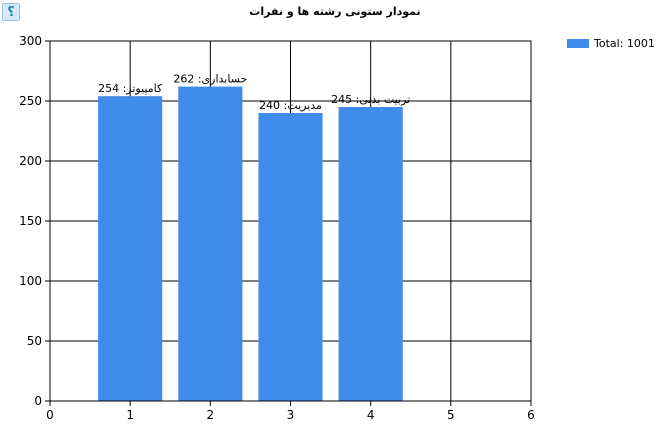 The image size is (659, 435). Describe the element at coordinates (451, 415) in the screenshot. I see `x-tick-label: 5` at that location.